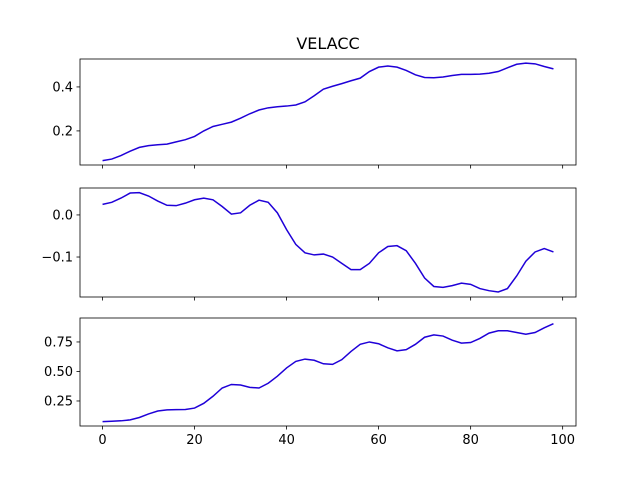 This screenshot has width=640, height=480. I want to click on x-tick-label: 0, so click(102, 440).